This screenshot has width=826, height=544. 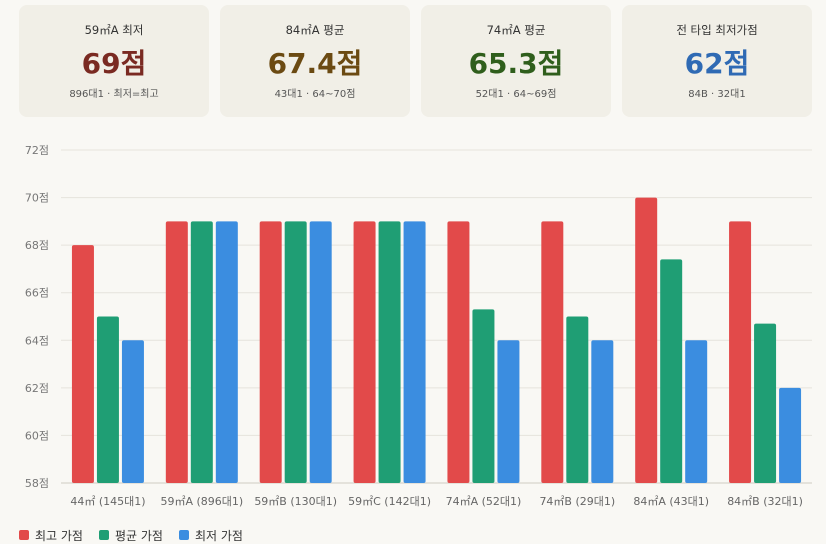 I want to click on x-tick-label: 59㎡A (896대1), so click(x=201, y=501).